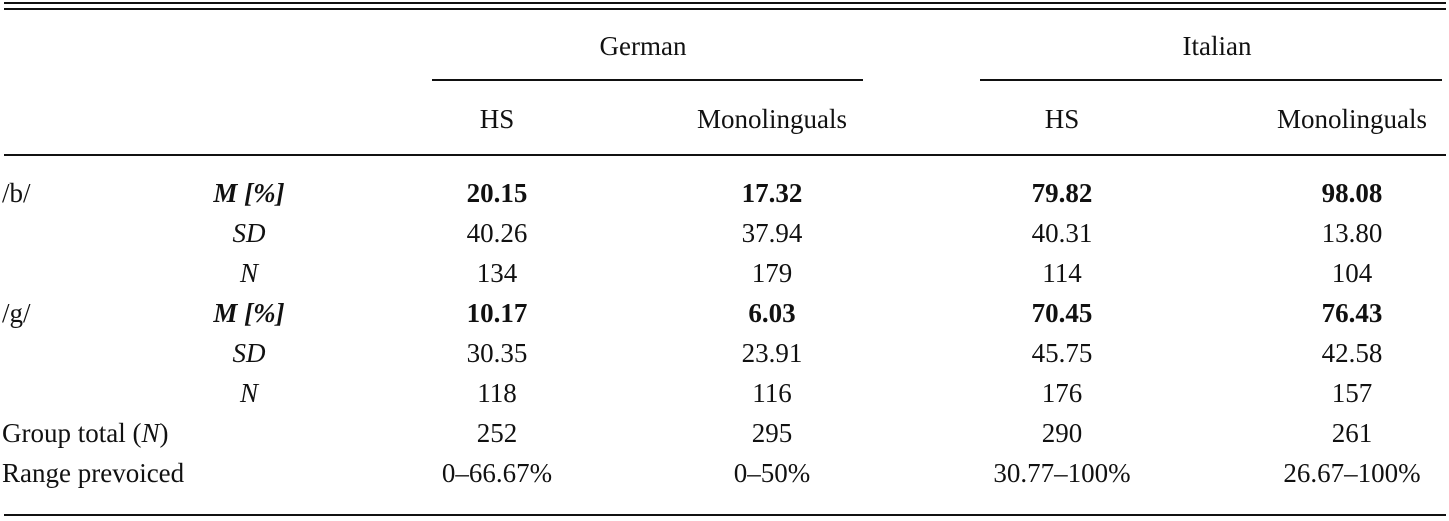  Describe the element at coordinates (772, 473) in the screenshot. I see `table-cell: 0–50%` at that location.